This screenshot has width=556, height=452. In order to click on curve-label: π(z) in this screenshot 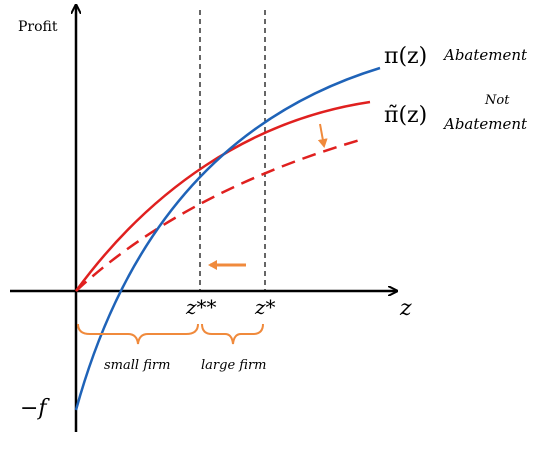, I will do `click(405, 56)`.